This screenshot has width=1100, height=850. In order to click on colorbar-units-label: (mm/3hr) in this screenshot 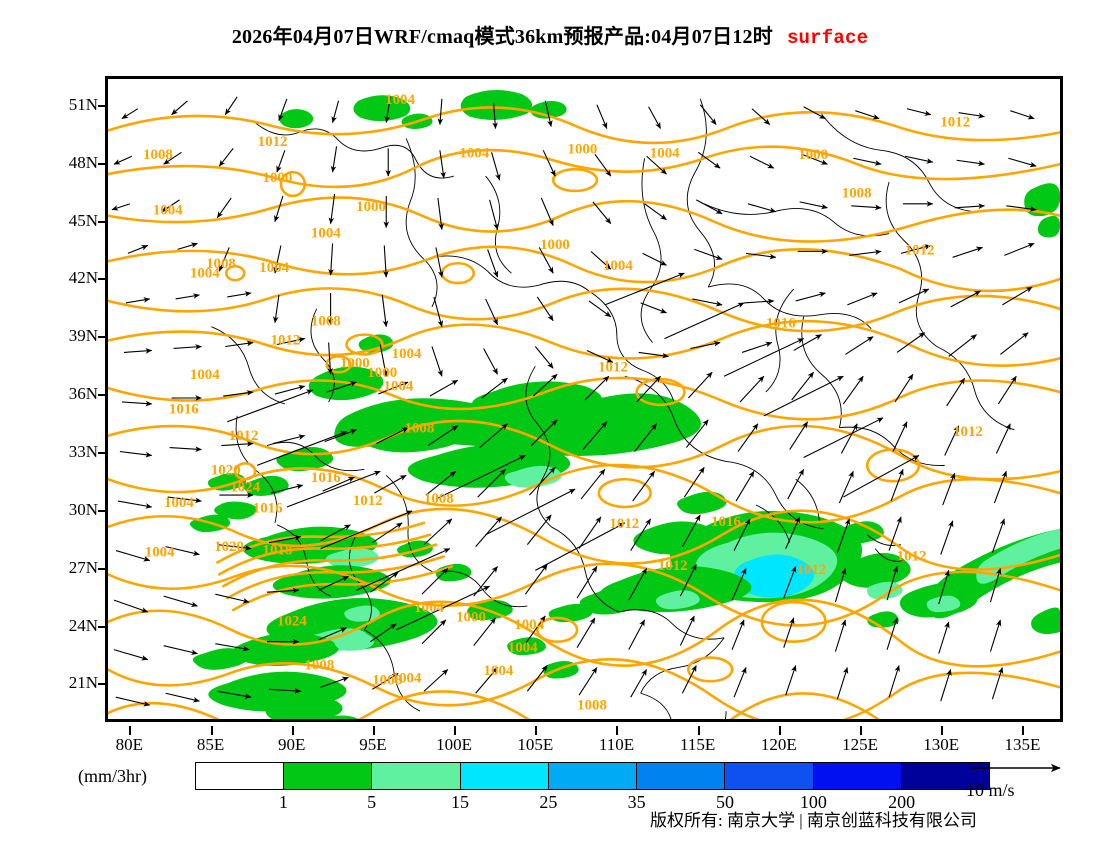, I will do `click(112, 776)`.